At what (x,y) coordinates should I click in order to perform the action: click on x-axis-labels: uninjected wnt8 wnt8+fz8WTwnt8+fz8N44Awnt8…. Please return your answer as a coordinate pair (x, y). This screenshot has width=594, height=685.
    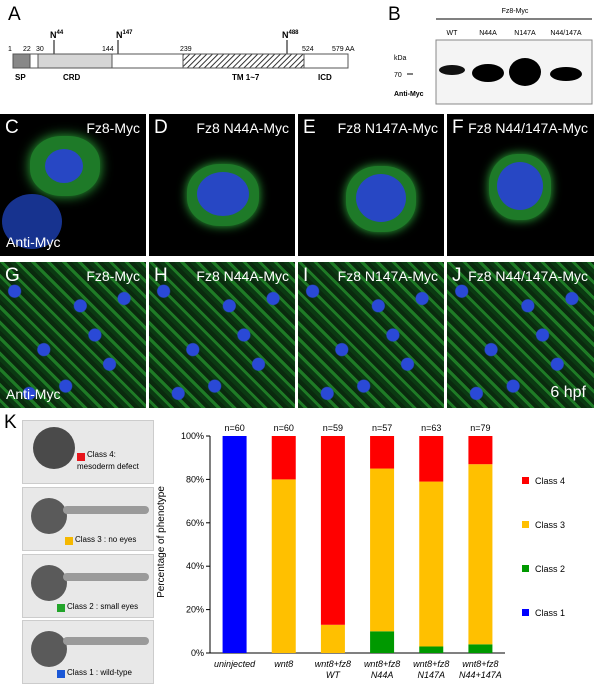
    Looking at the image, I should click on (358, 669).